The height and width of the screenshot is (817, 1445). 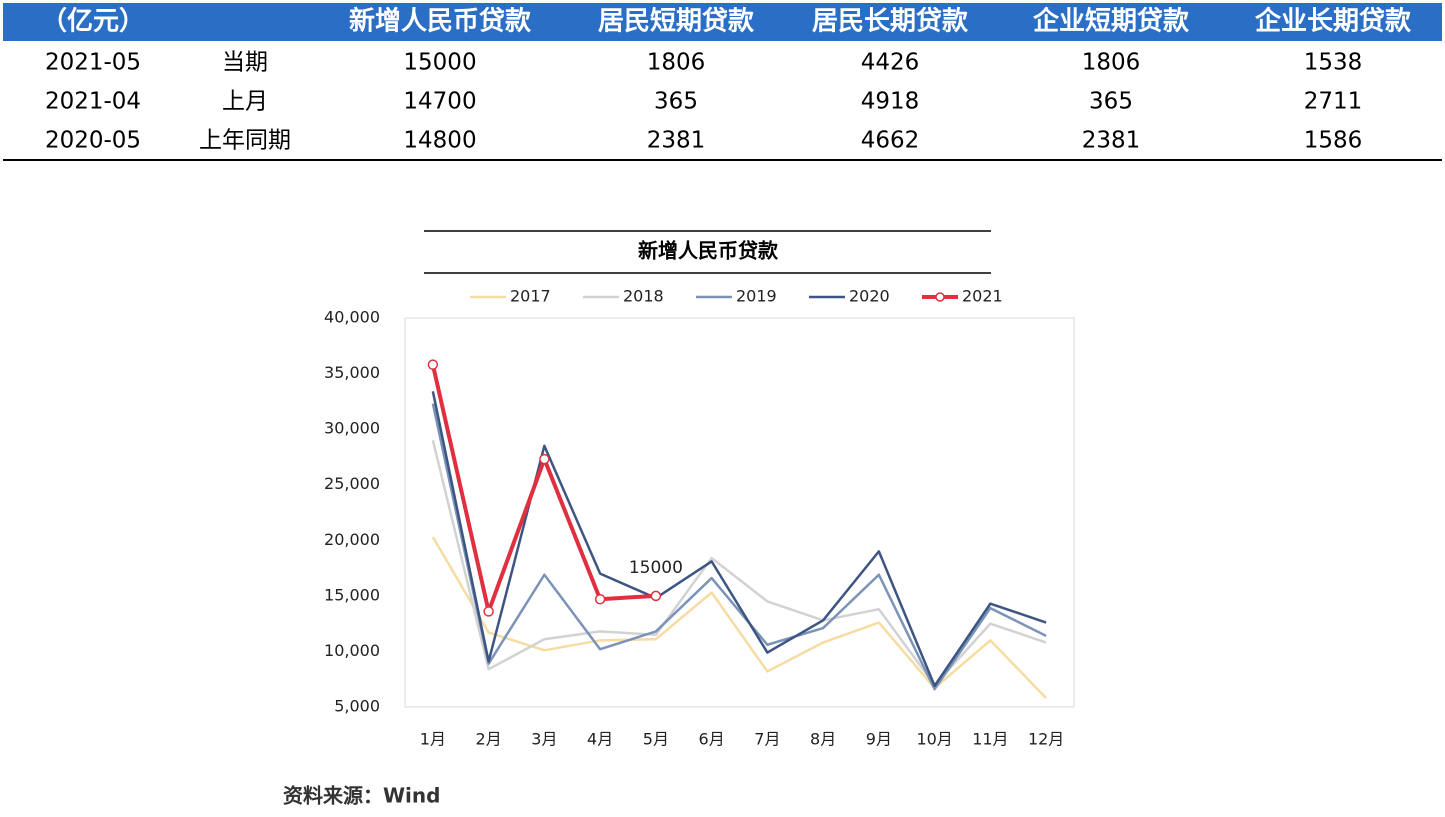 I want to click on x-tick-label: 4月, so click(x=600, y=739).